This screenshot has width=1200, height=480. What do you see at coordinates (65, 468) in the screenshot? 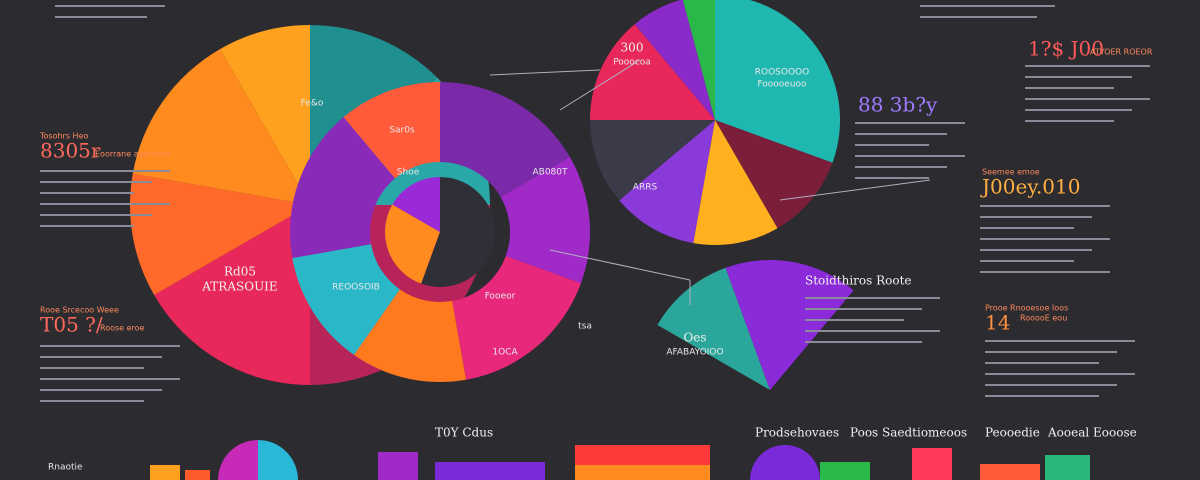
I see `bottom-label: Rnaotie` at bounding box center [65, 468].